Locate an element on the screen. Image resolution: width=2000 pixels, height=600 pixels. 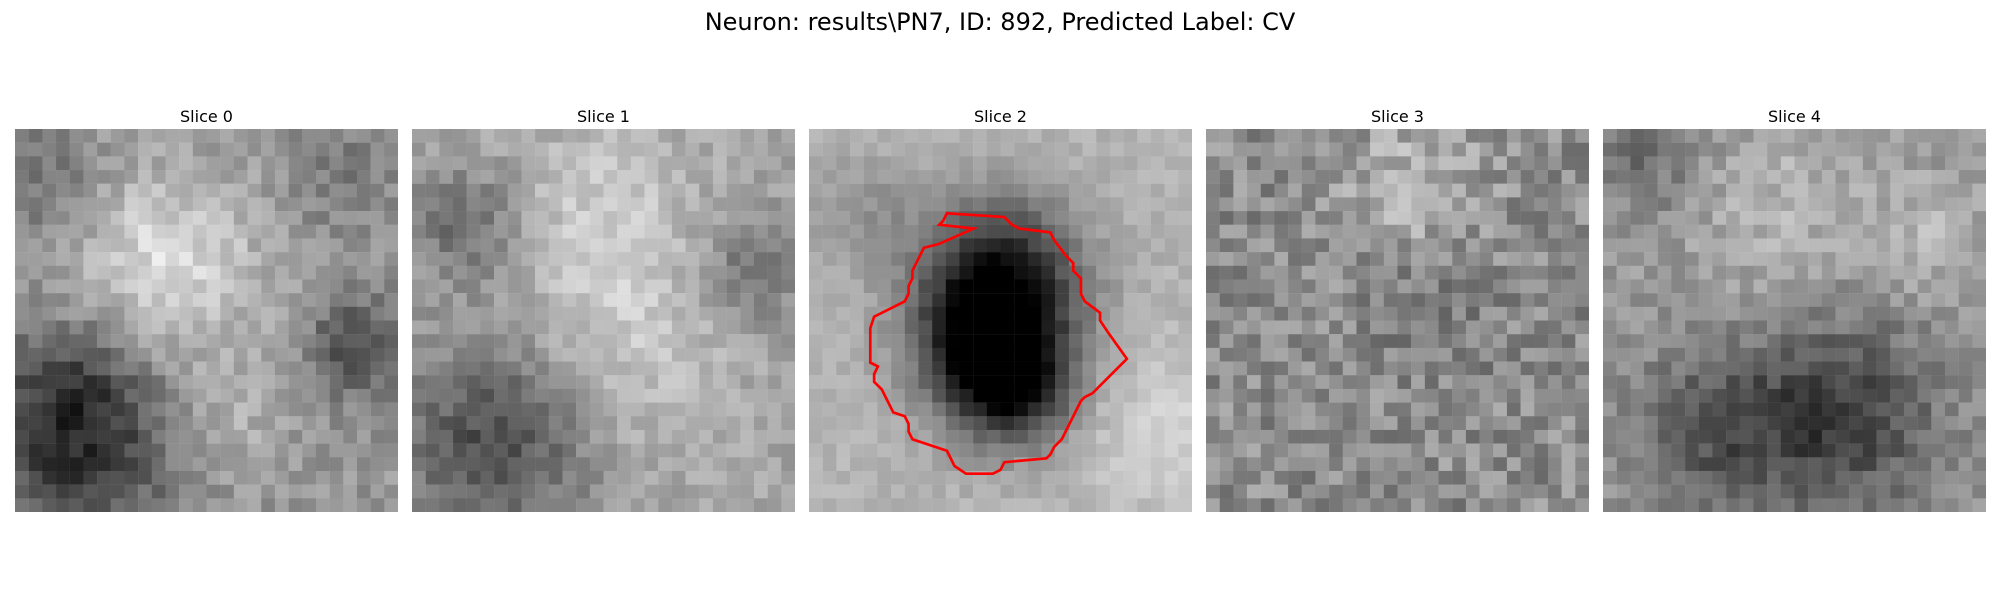
slice-title-3: Slice 3 is located at coordinates (1397, 116).